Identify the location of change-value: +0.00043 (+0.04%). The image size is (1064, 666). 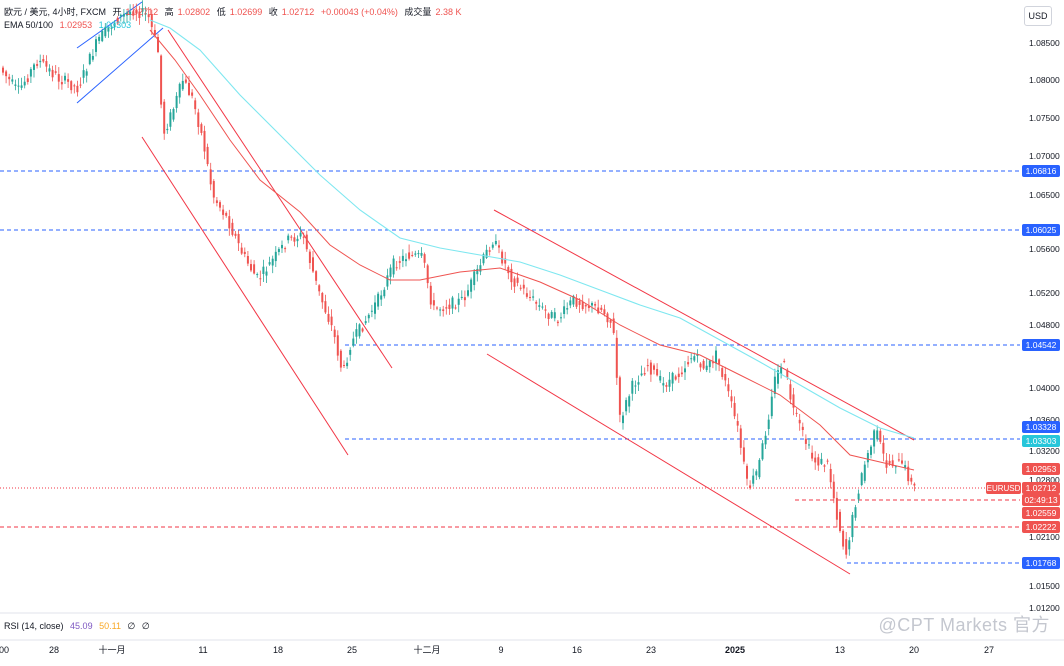
(359, 12).